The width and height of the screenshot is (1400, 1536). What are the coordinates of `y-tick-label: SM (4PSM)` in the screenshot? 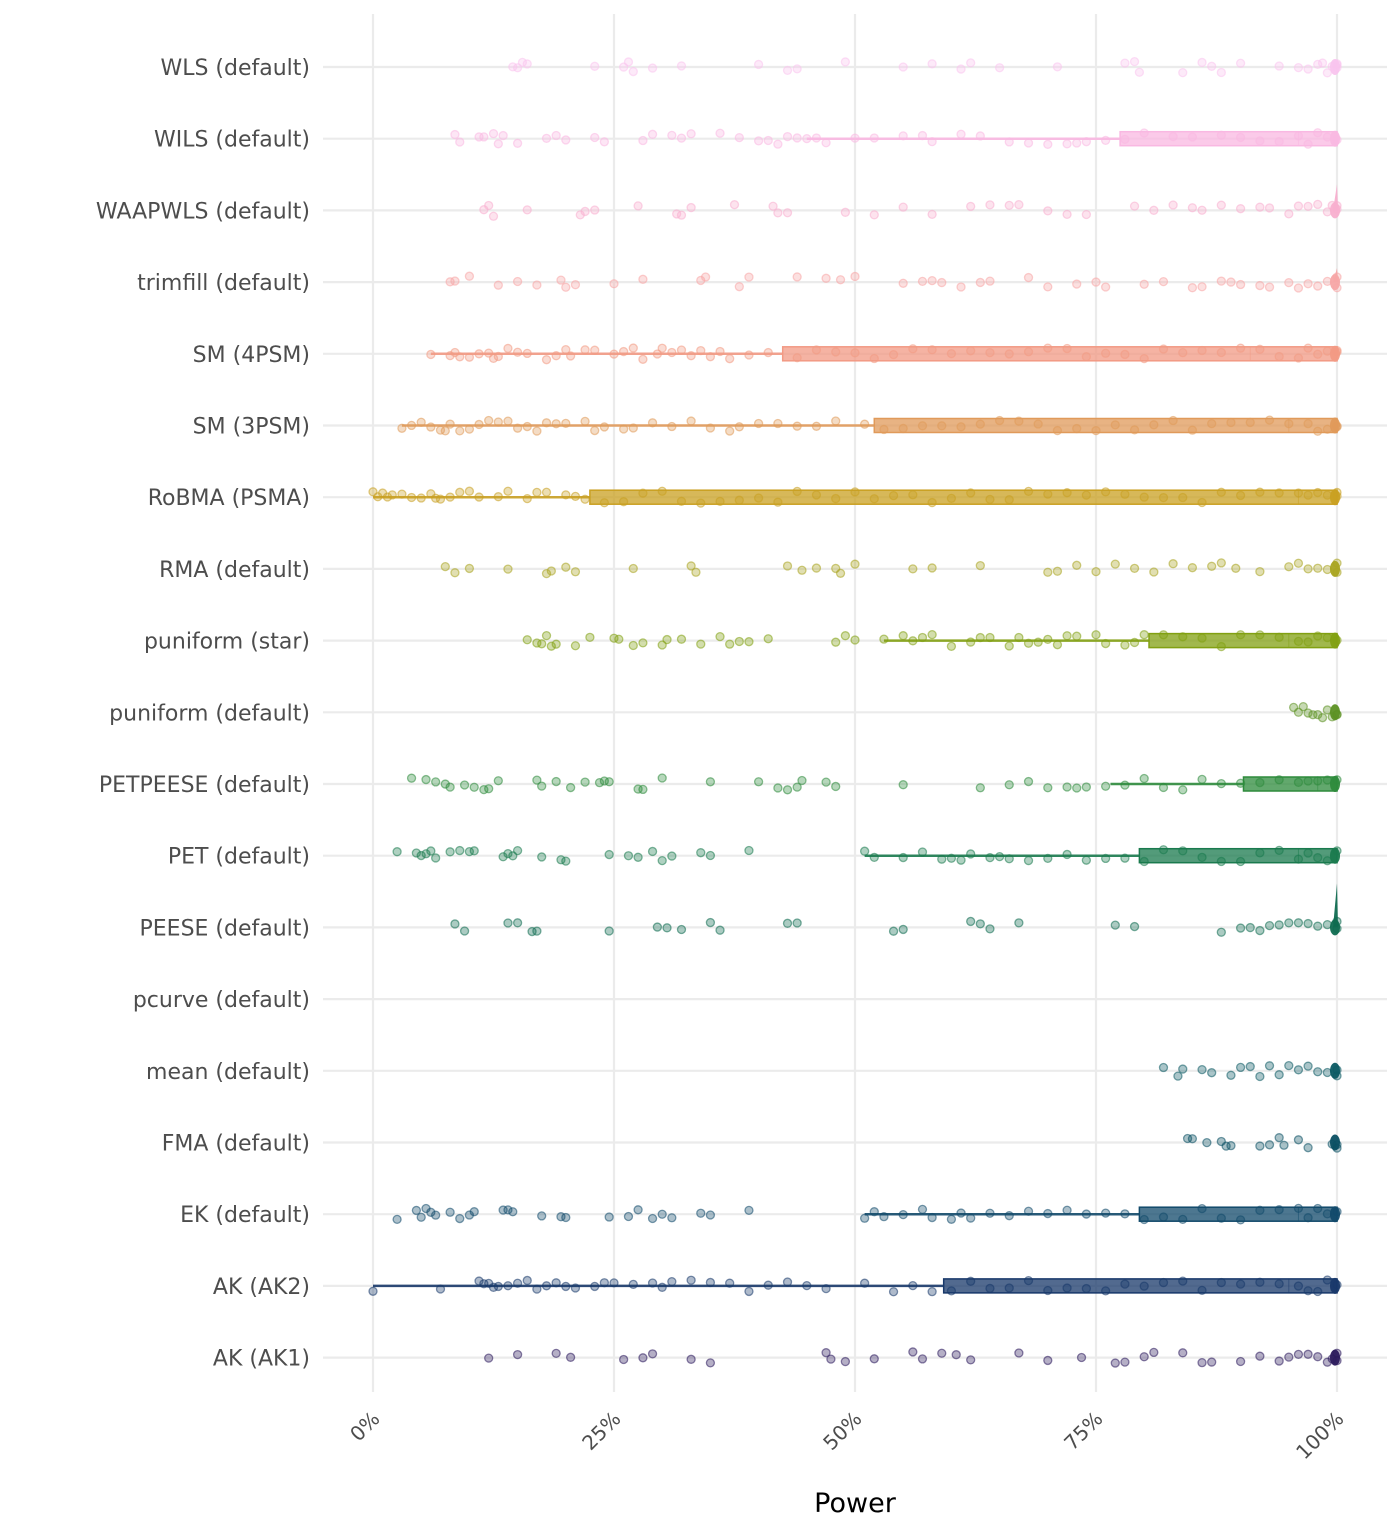 It's located at (251, 355).